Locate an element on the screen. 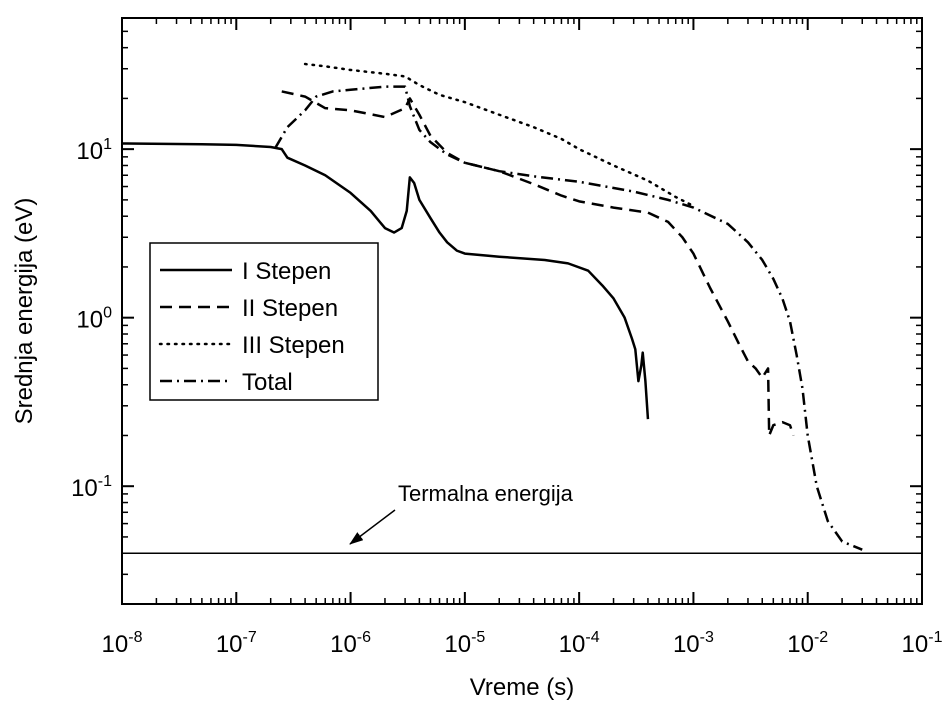  series-line-iii-stepen is located at coordinates (499, 135).